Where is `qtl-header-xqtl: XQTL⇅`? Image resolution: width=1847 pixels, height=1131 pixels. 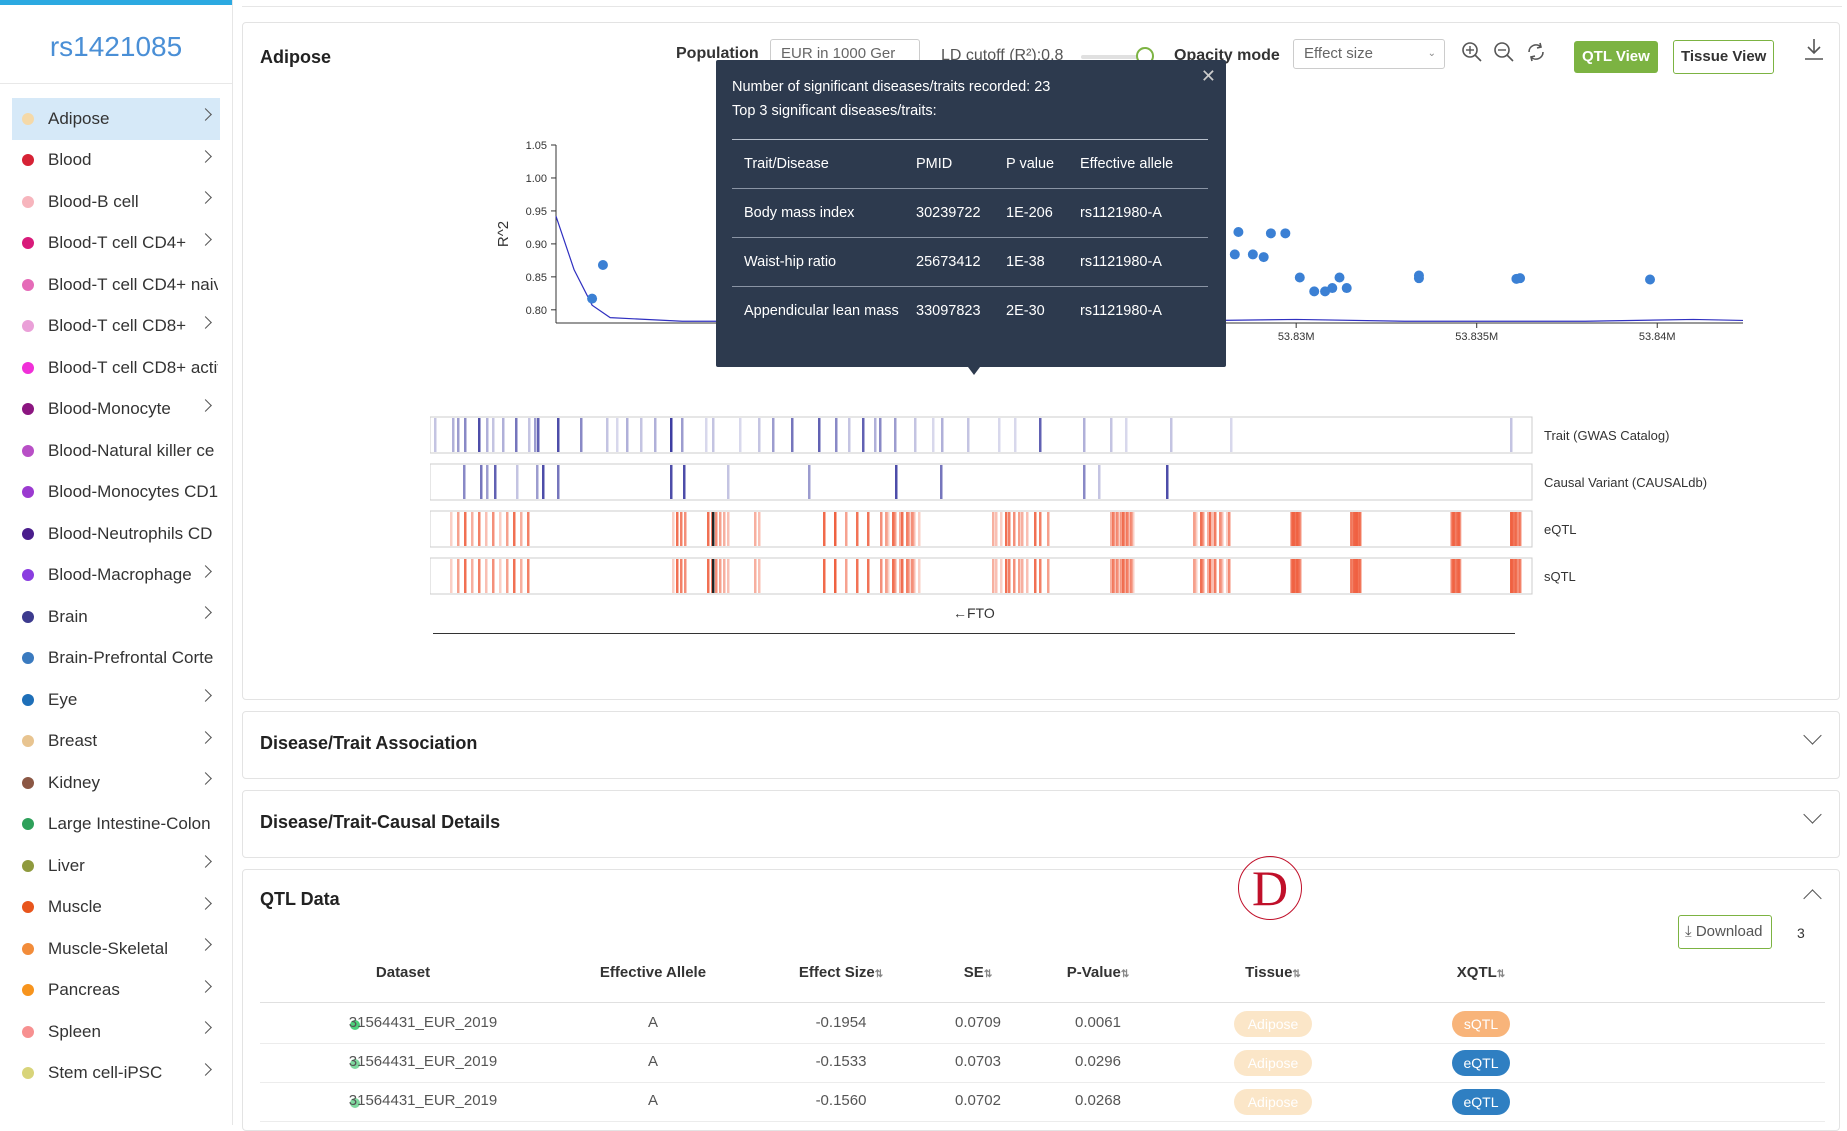
qtl-header-xqtl: XQTL⇅ is located at coordinates (1481, 972).